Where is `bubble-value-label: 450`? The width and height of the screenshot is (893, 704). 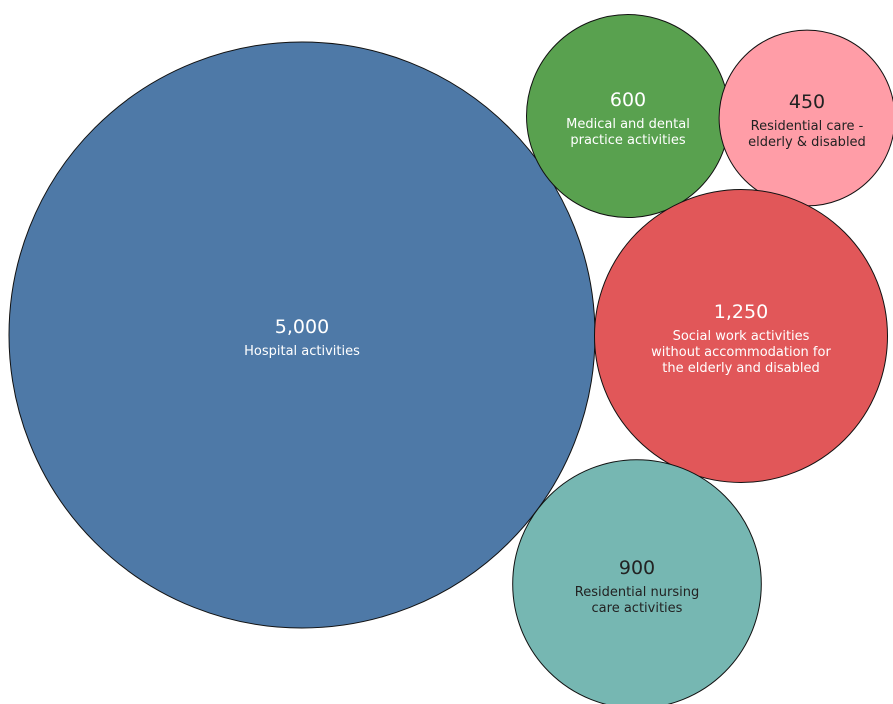 bubble-value-label: 450 is located at coordinates (807, 102).